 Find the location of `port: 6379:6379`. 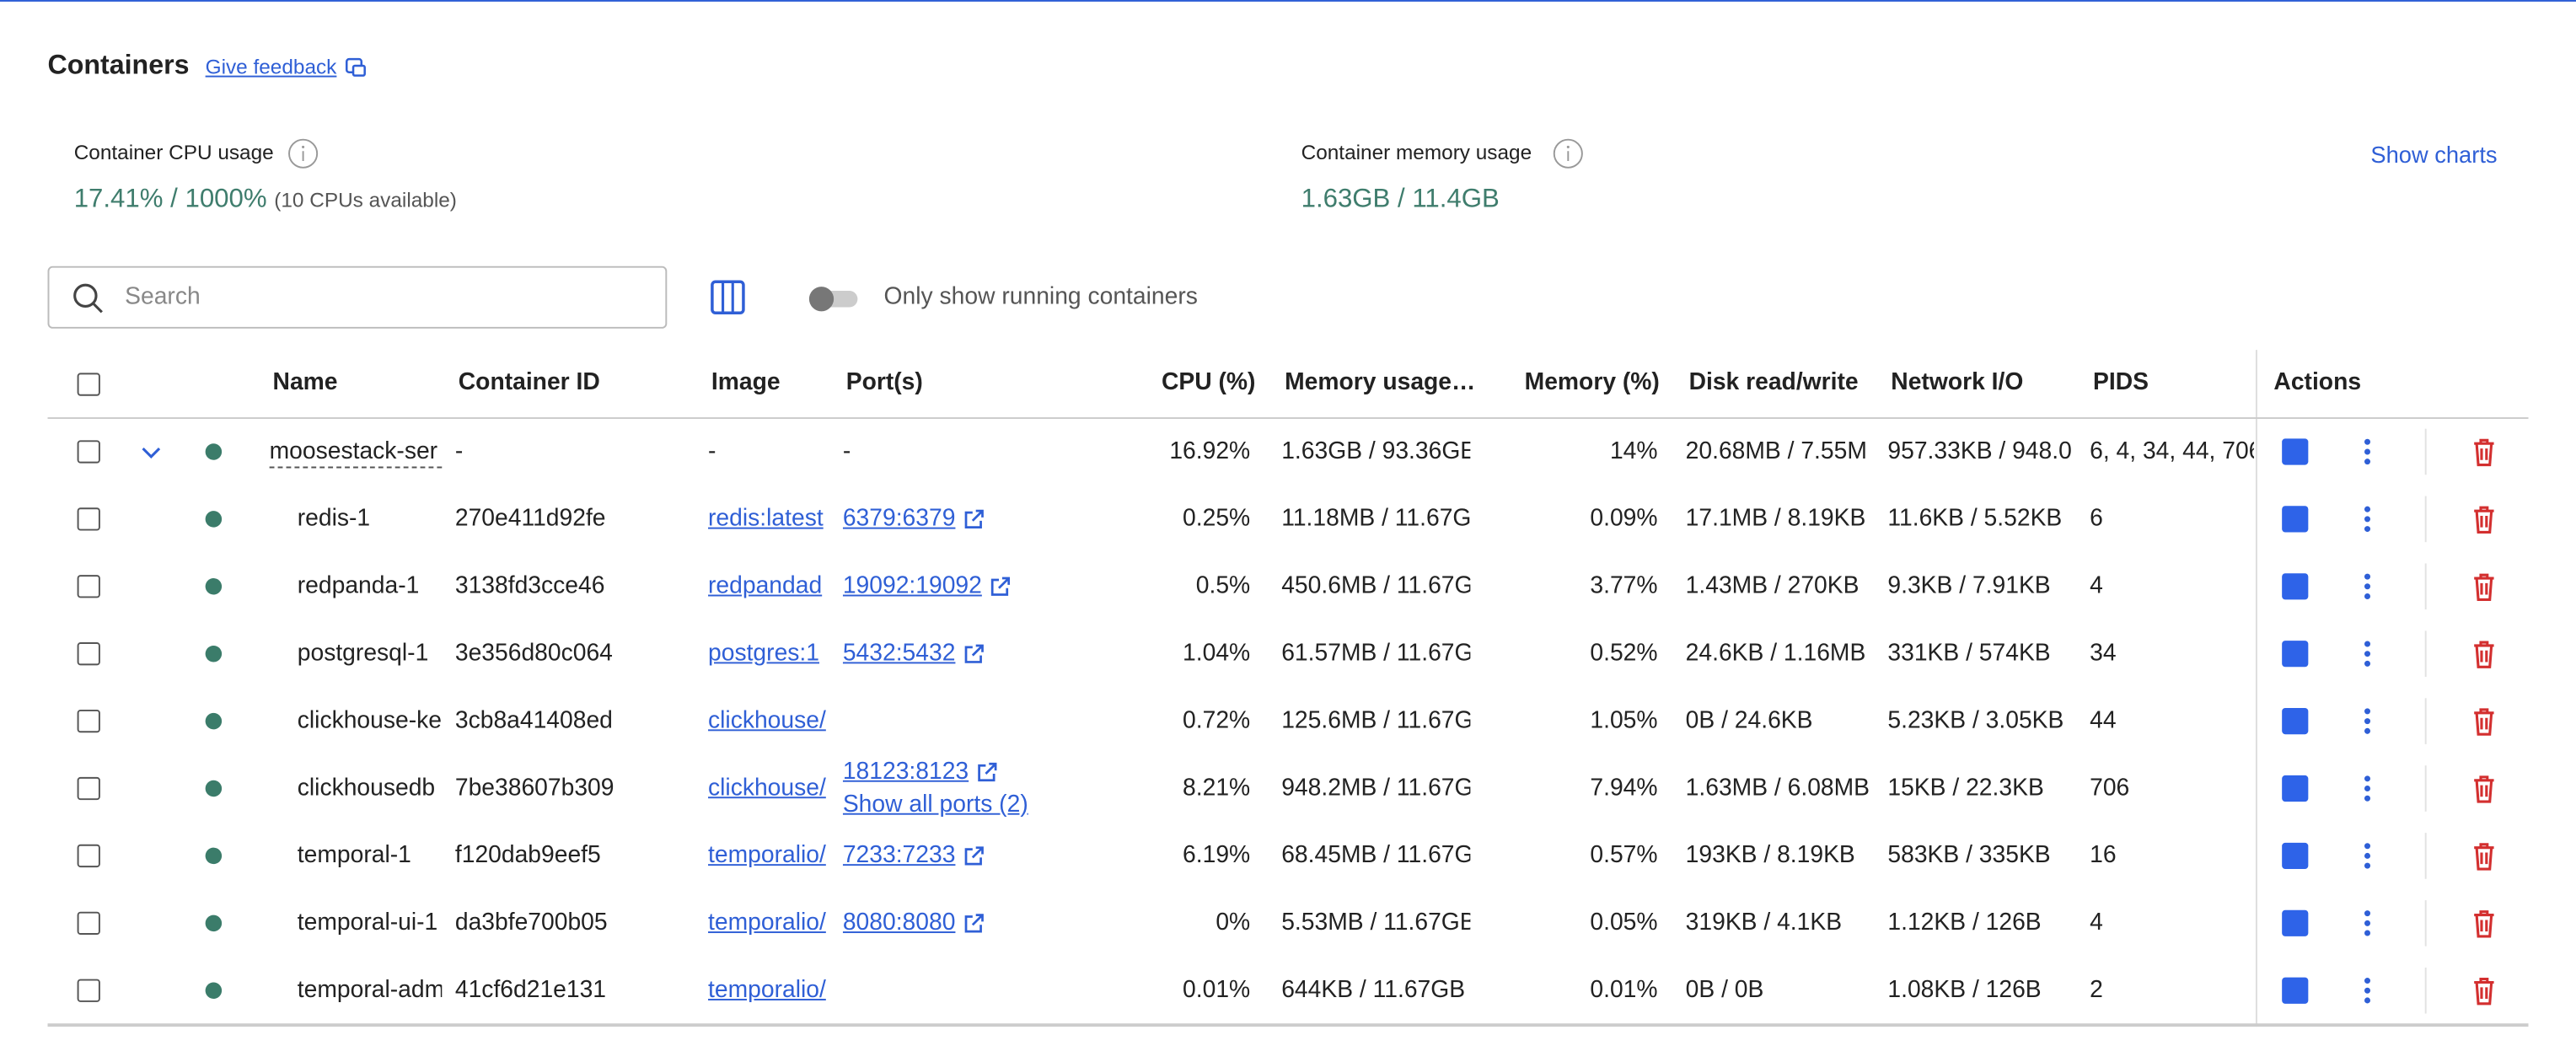

port: 6379:6379 is located at coordinates (899, 519).